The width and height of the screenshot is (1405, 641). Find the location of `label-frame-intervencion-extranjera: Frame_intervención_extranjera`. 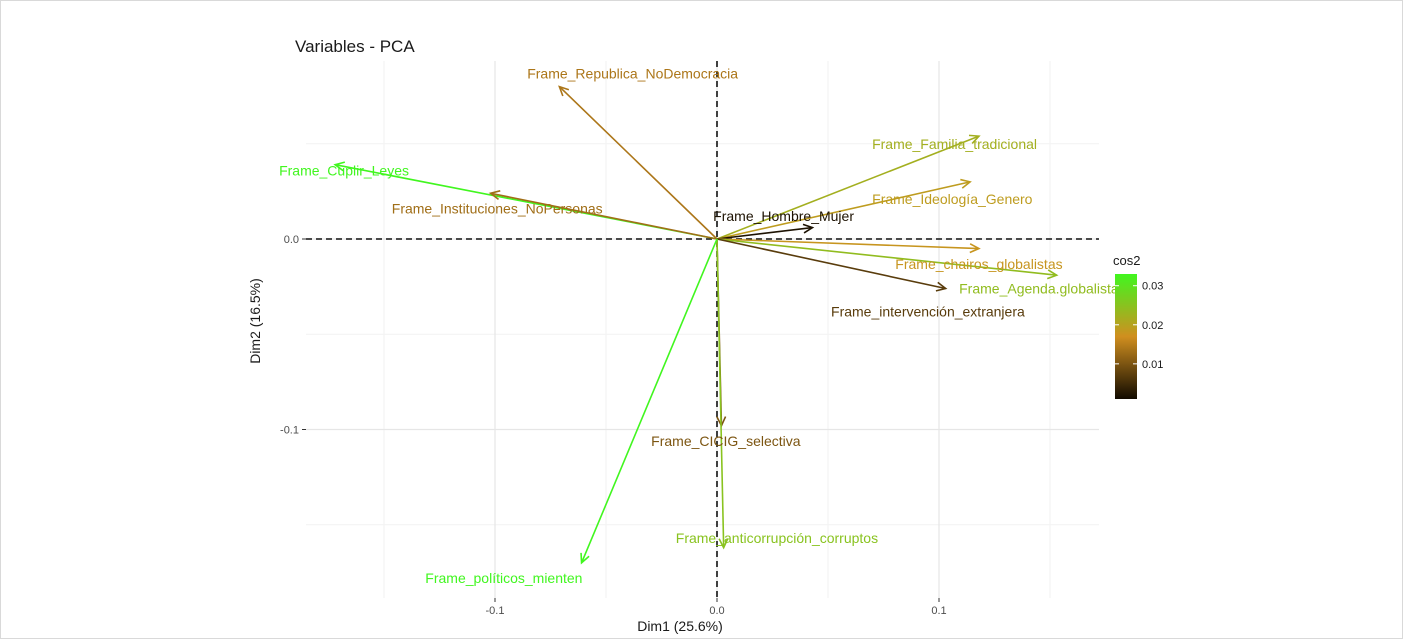

label-frame-intervencion-extranjera: Frame_intervención_extranjera is located at coordinates (928, 311).